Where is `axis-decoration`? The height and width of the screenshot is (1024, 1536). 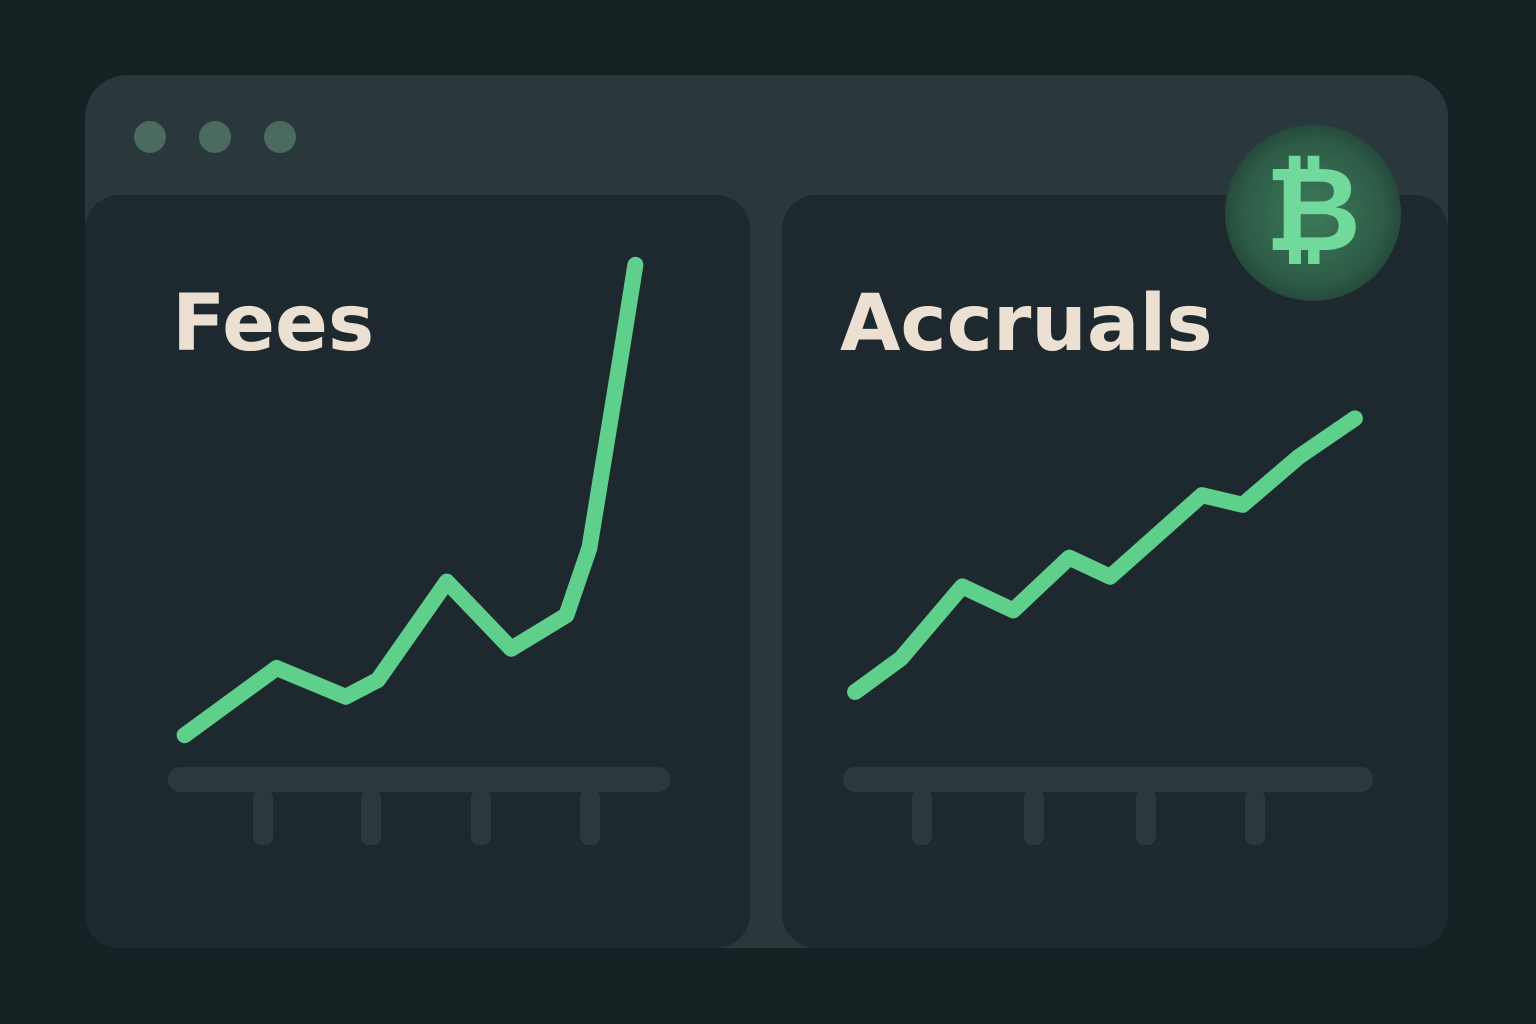
axis-decoration is located at coordinates (770, 806).